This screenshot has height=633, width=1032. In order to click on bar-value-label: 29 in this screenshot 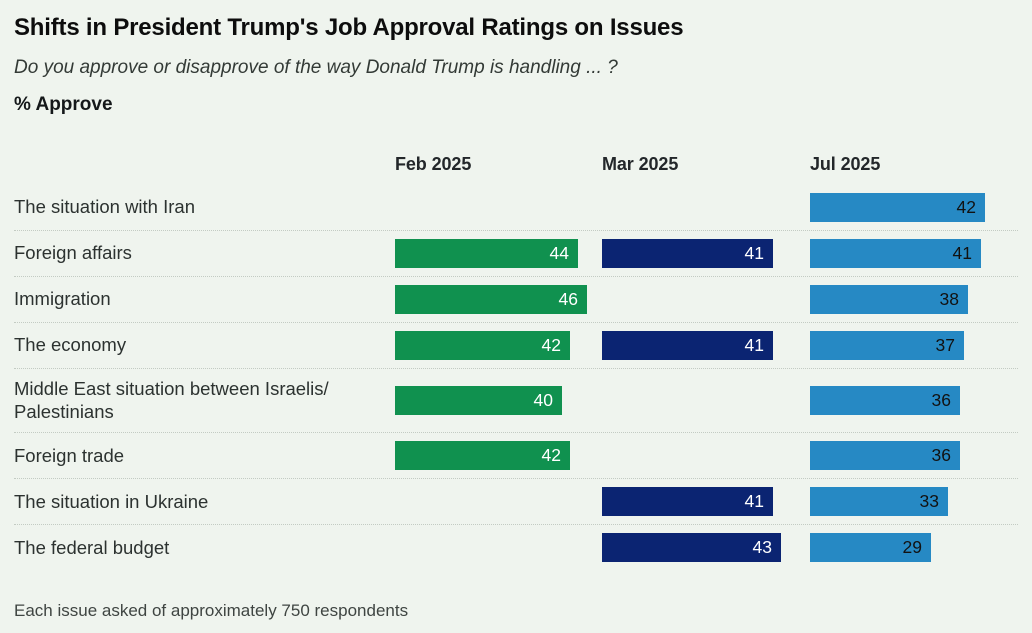, I will do `click(912, 546)`.